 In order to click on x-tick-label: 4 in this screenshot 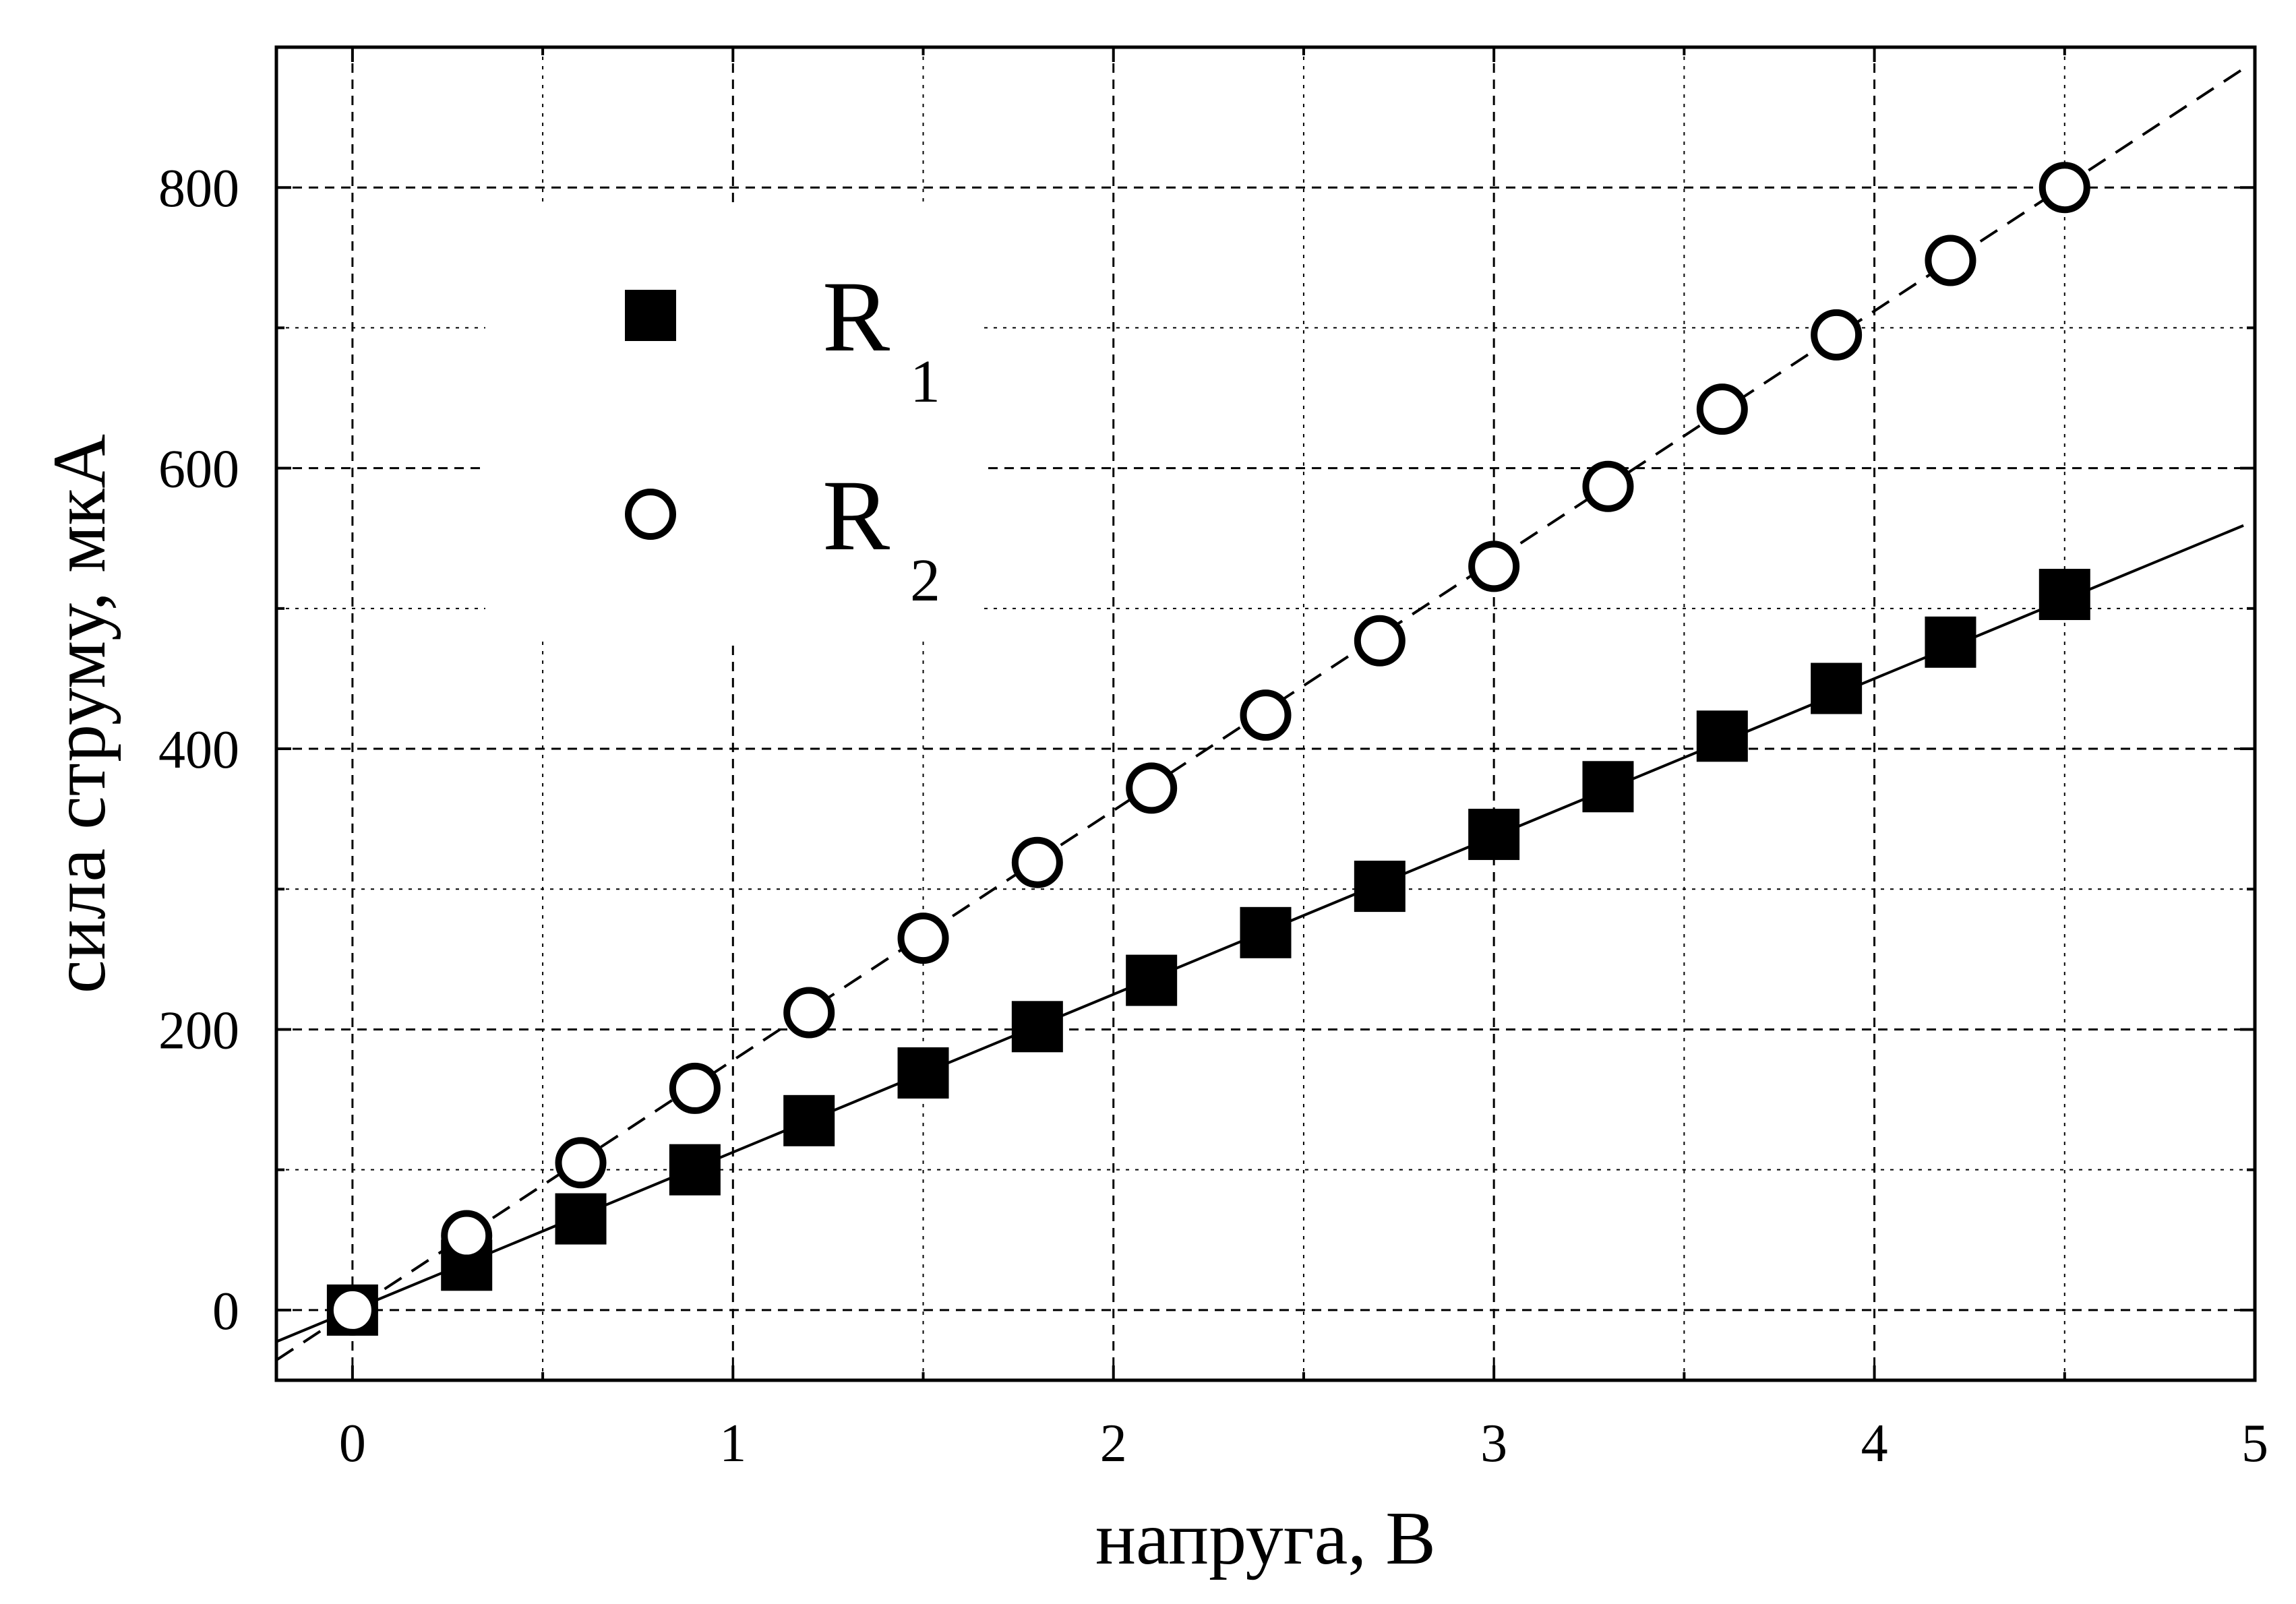, I will do `click(1874, 1444)`.